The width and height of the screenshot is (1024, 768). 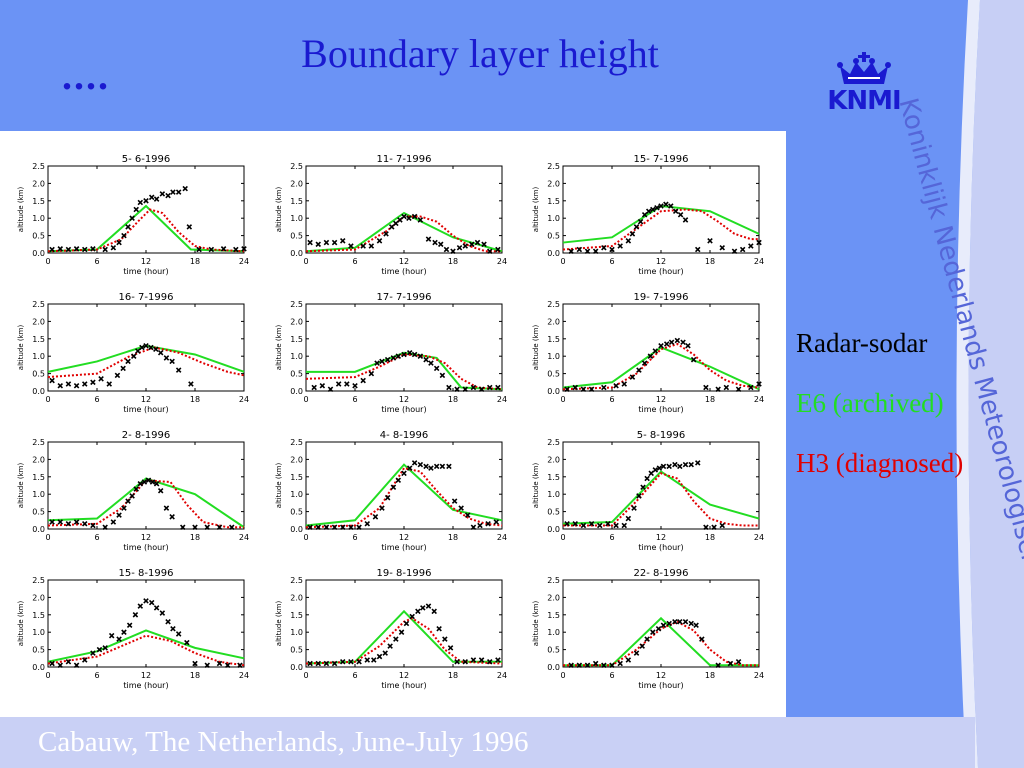 I want to click on y-tick-label: 0.5, so click(x=553, y=374).